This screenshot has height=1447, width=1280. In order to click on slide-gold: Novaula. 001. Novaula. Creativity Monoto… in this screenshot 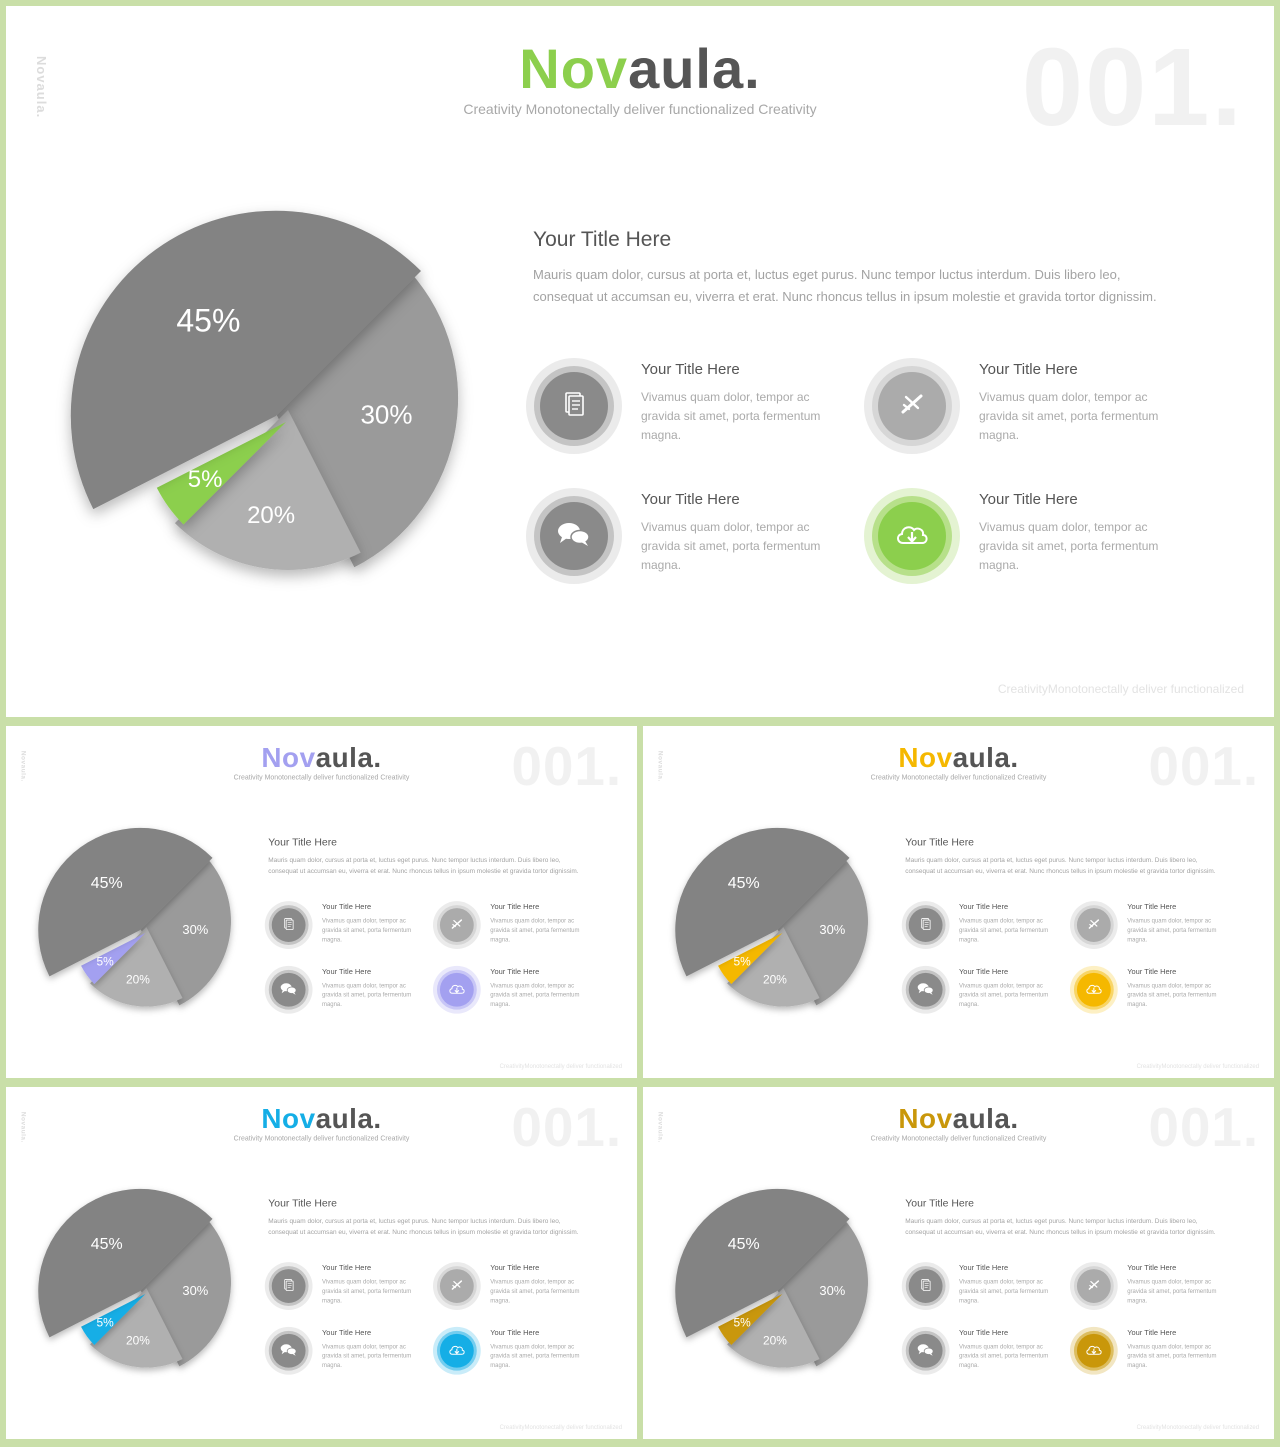, I will do `click(958, 1263)`.